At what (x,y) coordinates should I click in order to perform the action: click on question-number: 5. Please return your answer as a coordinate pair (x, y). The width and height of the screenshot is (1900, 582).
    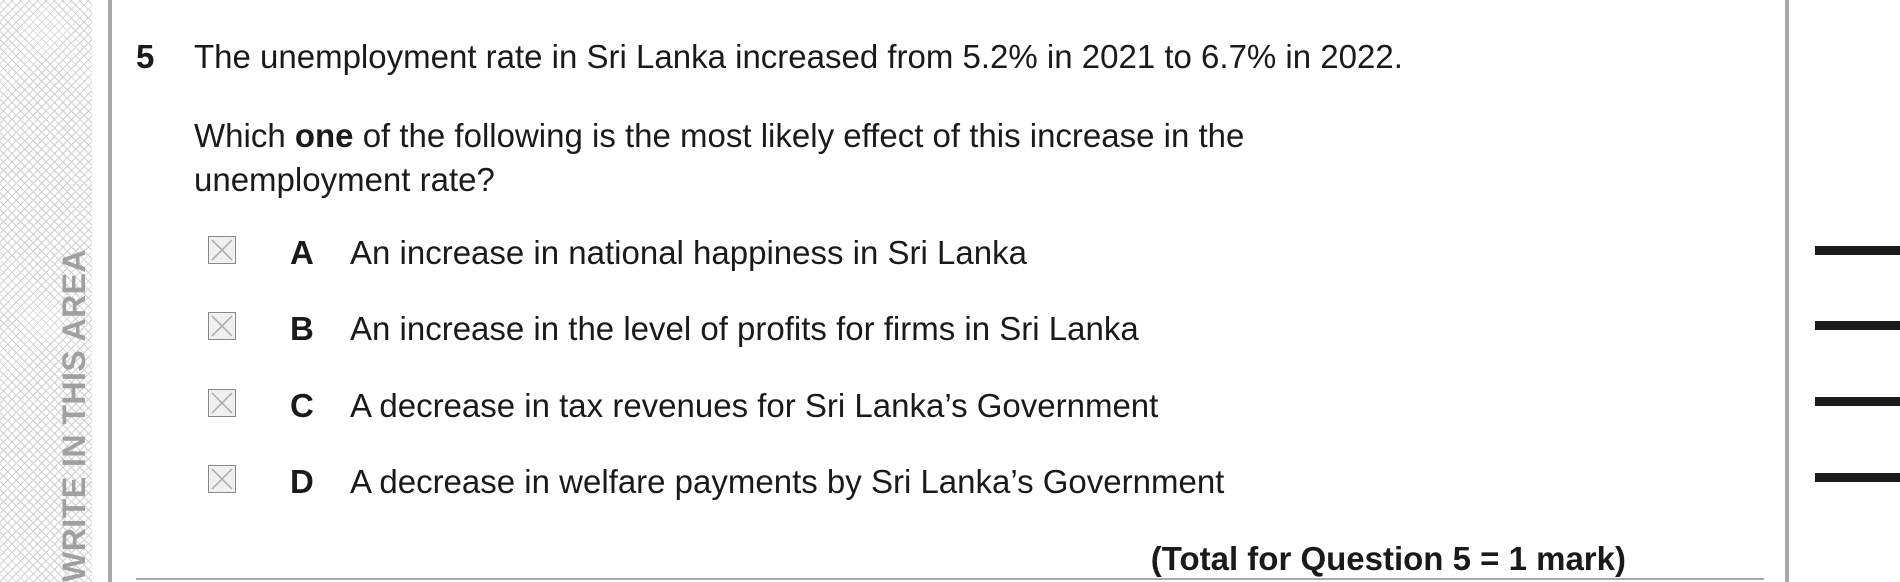
    Looking at the image, I should click on (145, 56).